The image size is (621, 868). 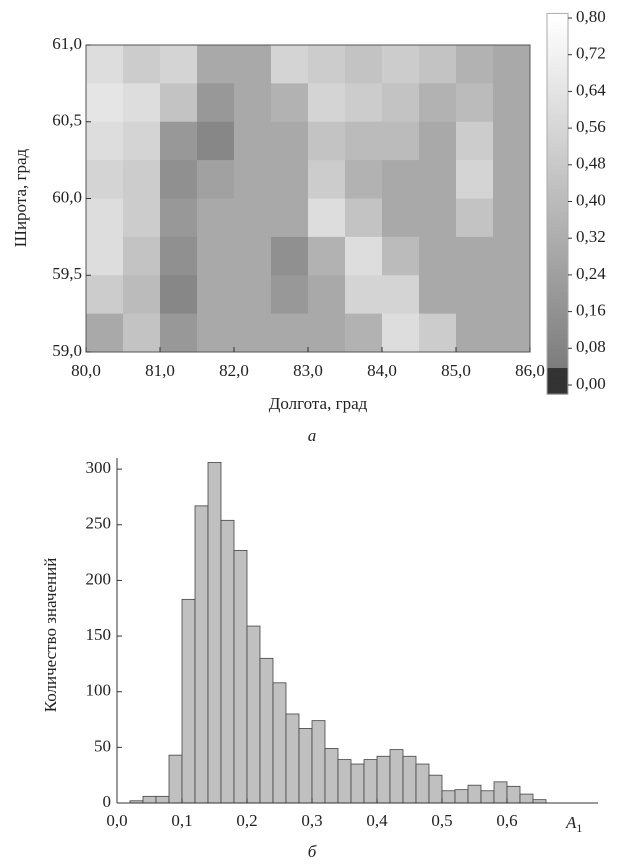 What do you see at coordinates (50, 635) in the screenshot?
I see `y-axis-label: Количество значений` at bounding box center [50, 635].